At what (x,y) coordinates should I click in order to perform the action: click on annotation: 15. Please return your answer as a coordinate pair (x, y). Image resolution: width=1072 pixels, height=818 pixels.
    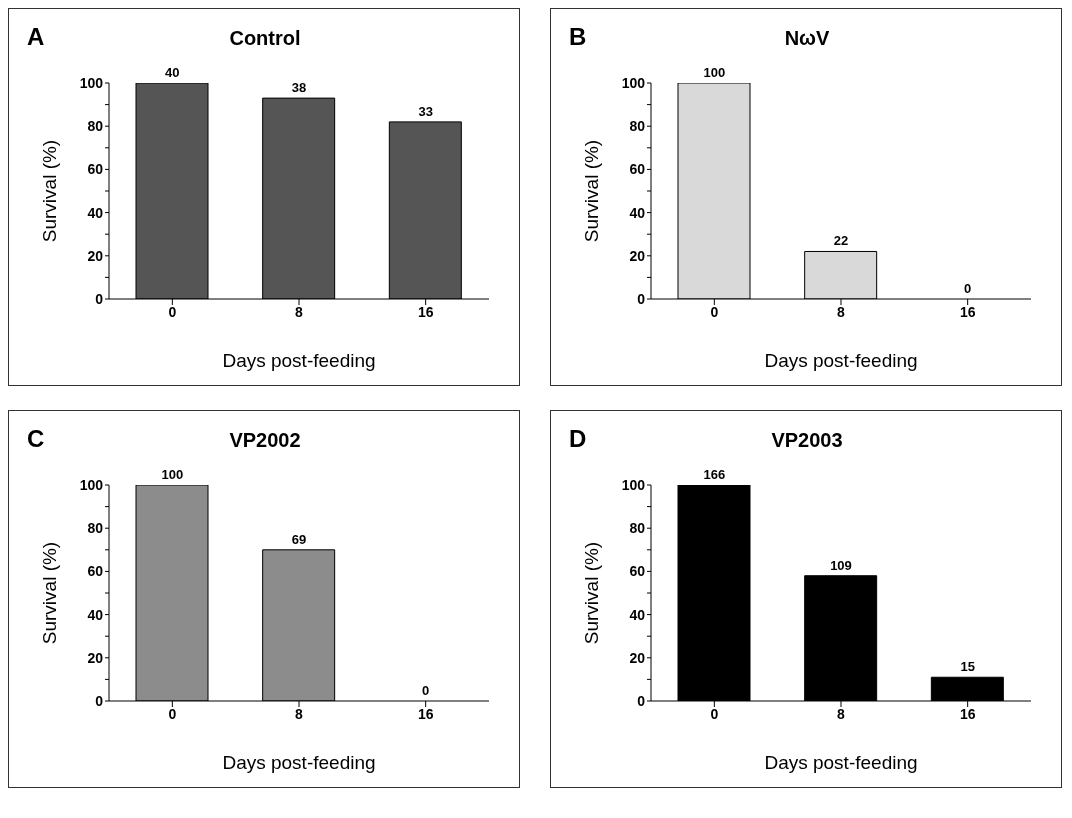
    Looking at the image, I should click on (967, 667).